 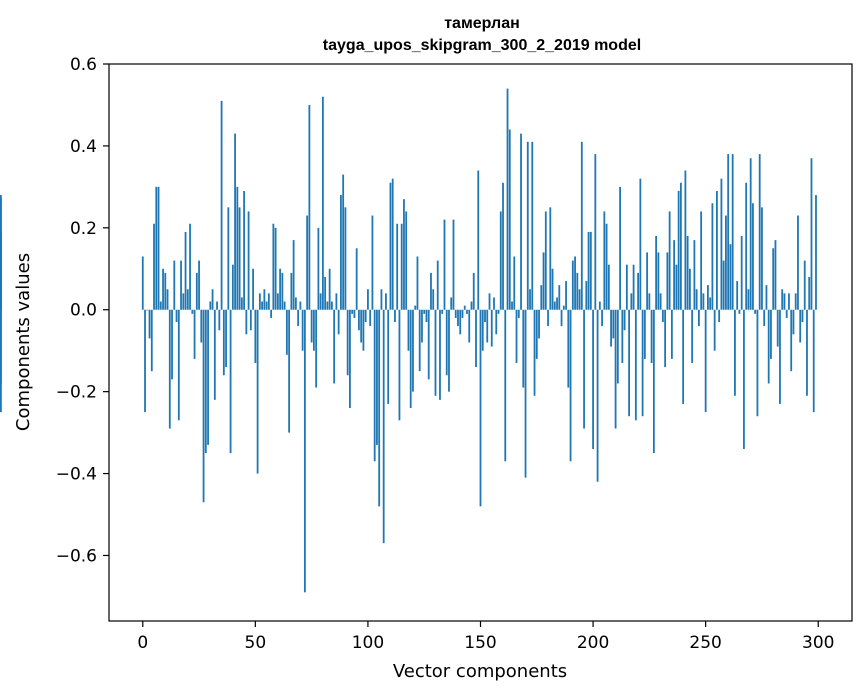 I want to click on y-tick-label: 0.0, so click(x=83, y=311).